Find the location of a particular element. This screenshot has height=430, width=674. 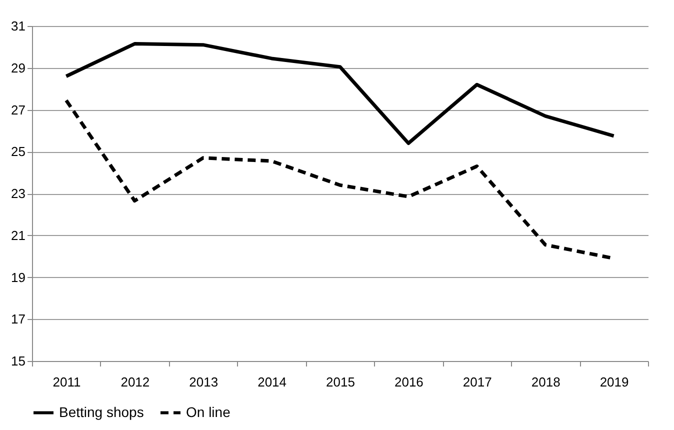

x-tick-label: 2019 is located at coordinates (614, 382).